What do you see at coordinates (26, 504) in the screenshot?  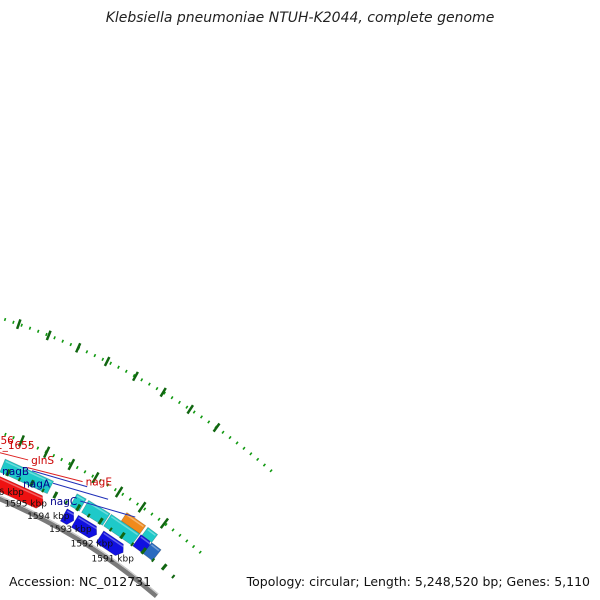 I see `scale-tick-label: 1595 kbp` at bounding box center [26, 504].